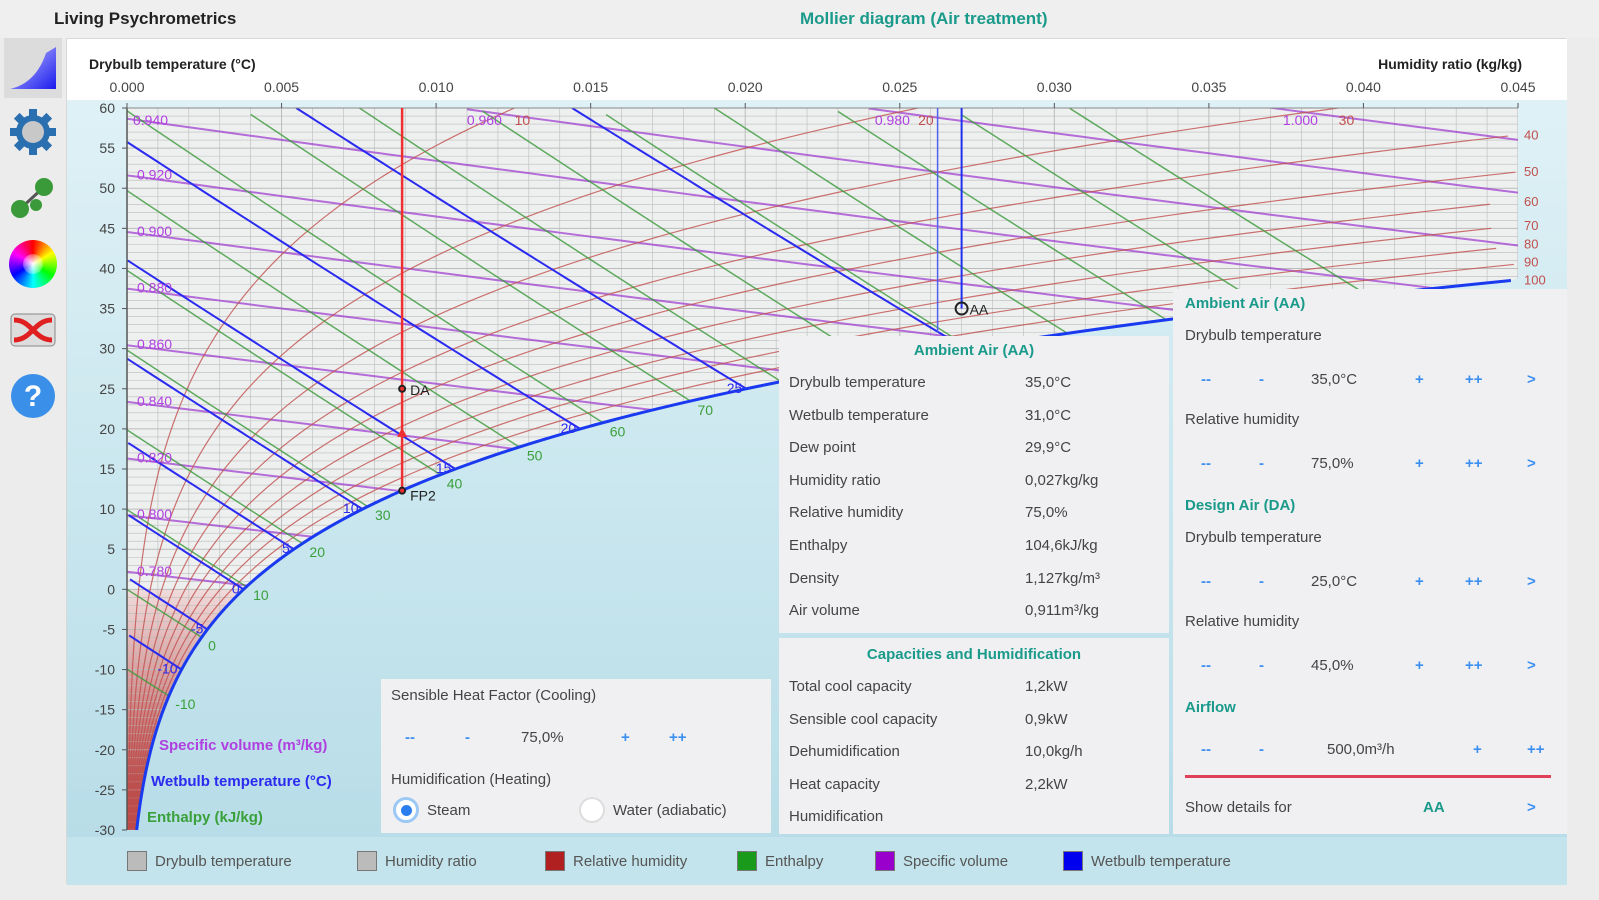 Image resolution: width=1599 pixels, height=900 pixels. What do you see at coordinates (107, 309) in the screenshot?
I see `y-tick-label: 35` at bounding box center [107, 309].